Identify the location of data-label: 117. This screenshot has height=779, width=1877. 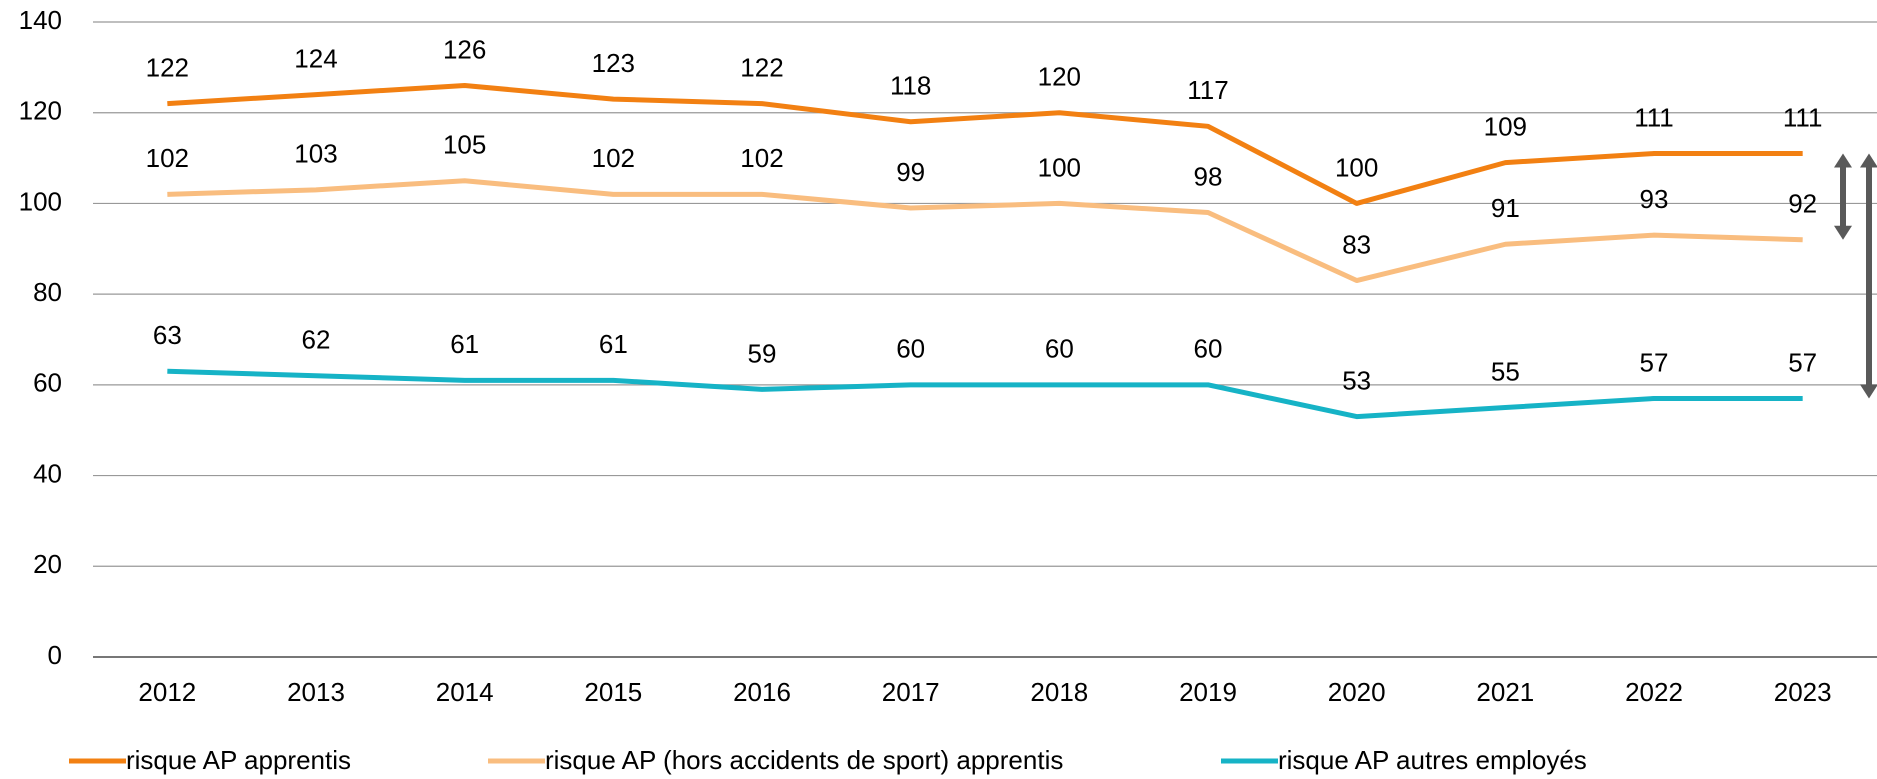
(1207, 90).